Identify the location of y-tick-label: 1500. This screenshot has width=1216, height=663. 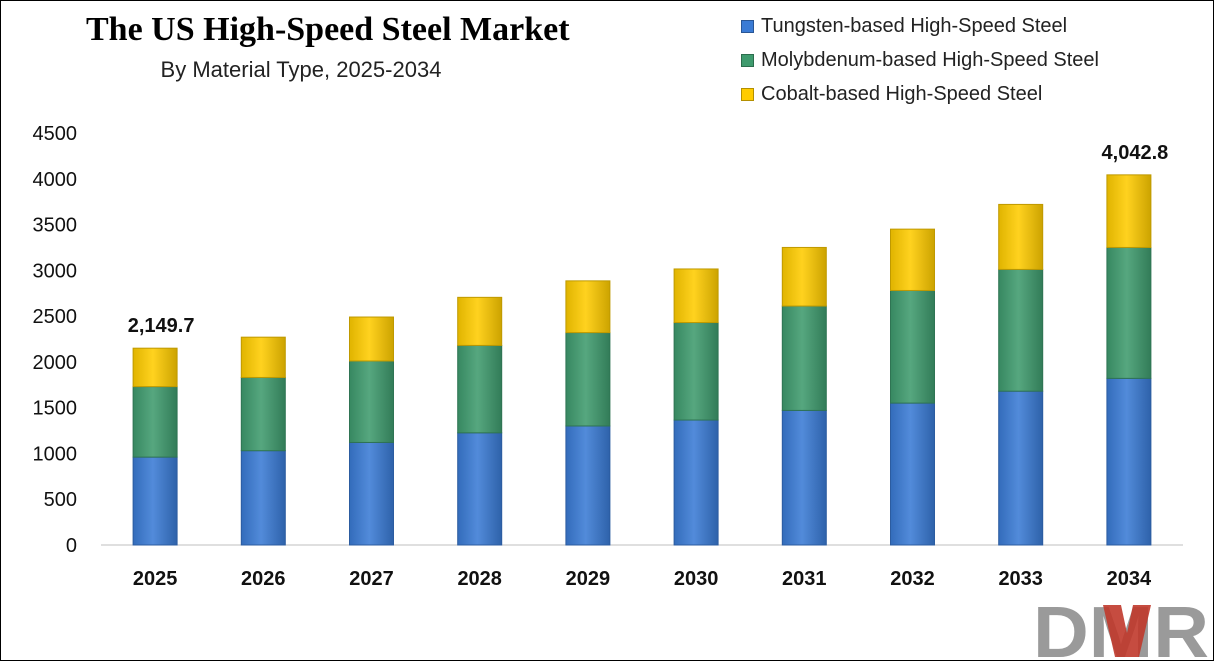
(55, 409).